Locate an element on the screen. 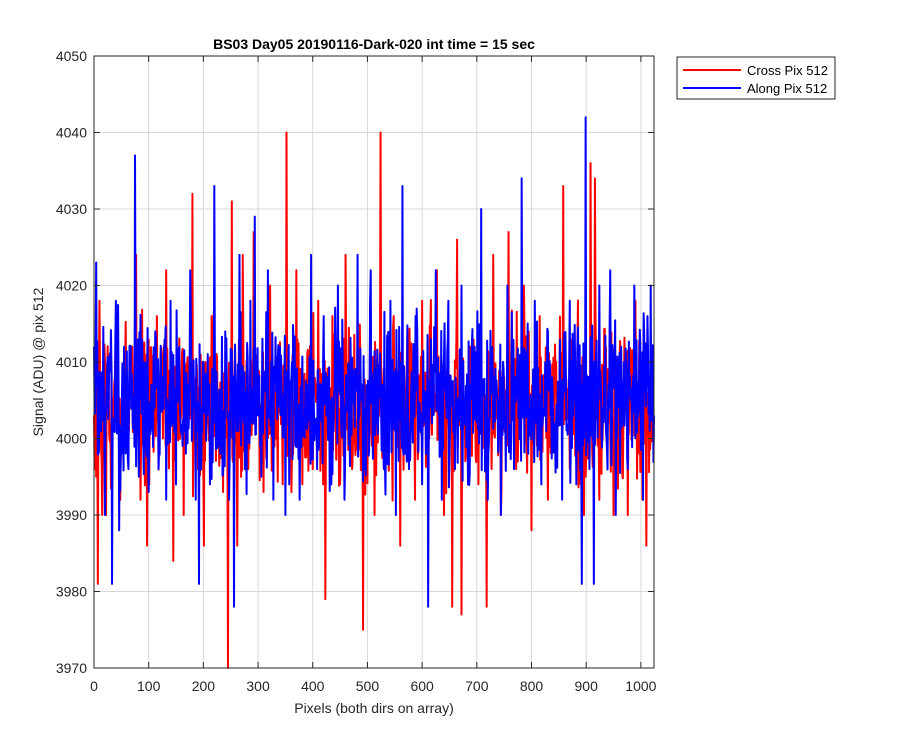  y-tick-label: 4010 is located at coordinates (71, 362).